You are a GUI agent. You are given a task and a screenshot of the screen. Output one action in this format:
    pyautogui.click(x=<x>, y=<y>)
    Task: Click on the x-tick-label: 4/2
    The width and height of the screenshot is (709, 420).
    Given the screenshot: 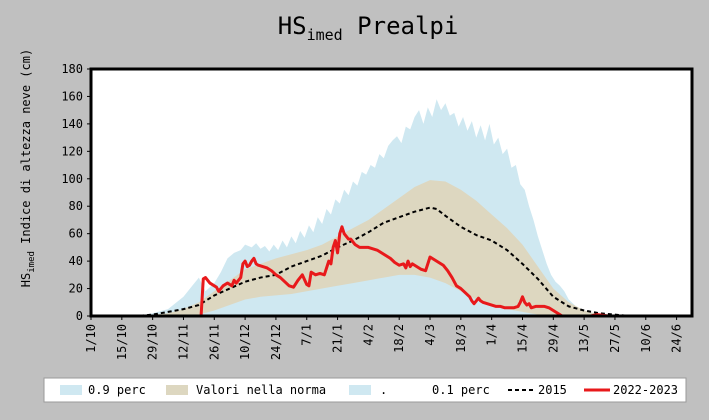 What is the action you would take?
    pyautogui.click(x=368, y=335)
    